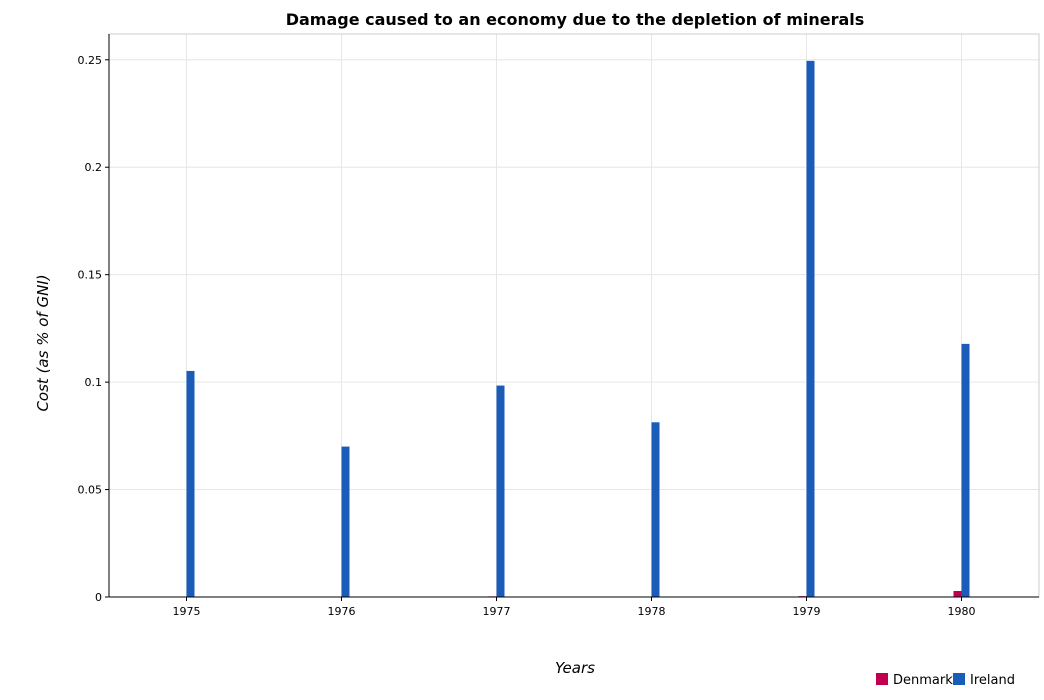 The image size is (1044, 700). I want to click on x-tick-label: 1976, so click(342, 611).